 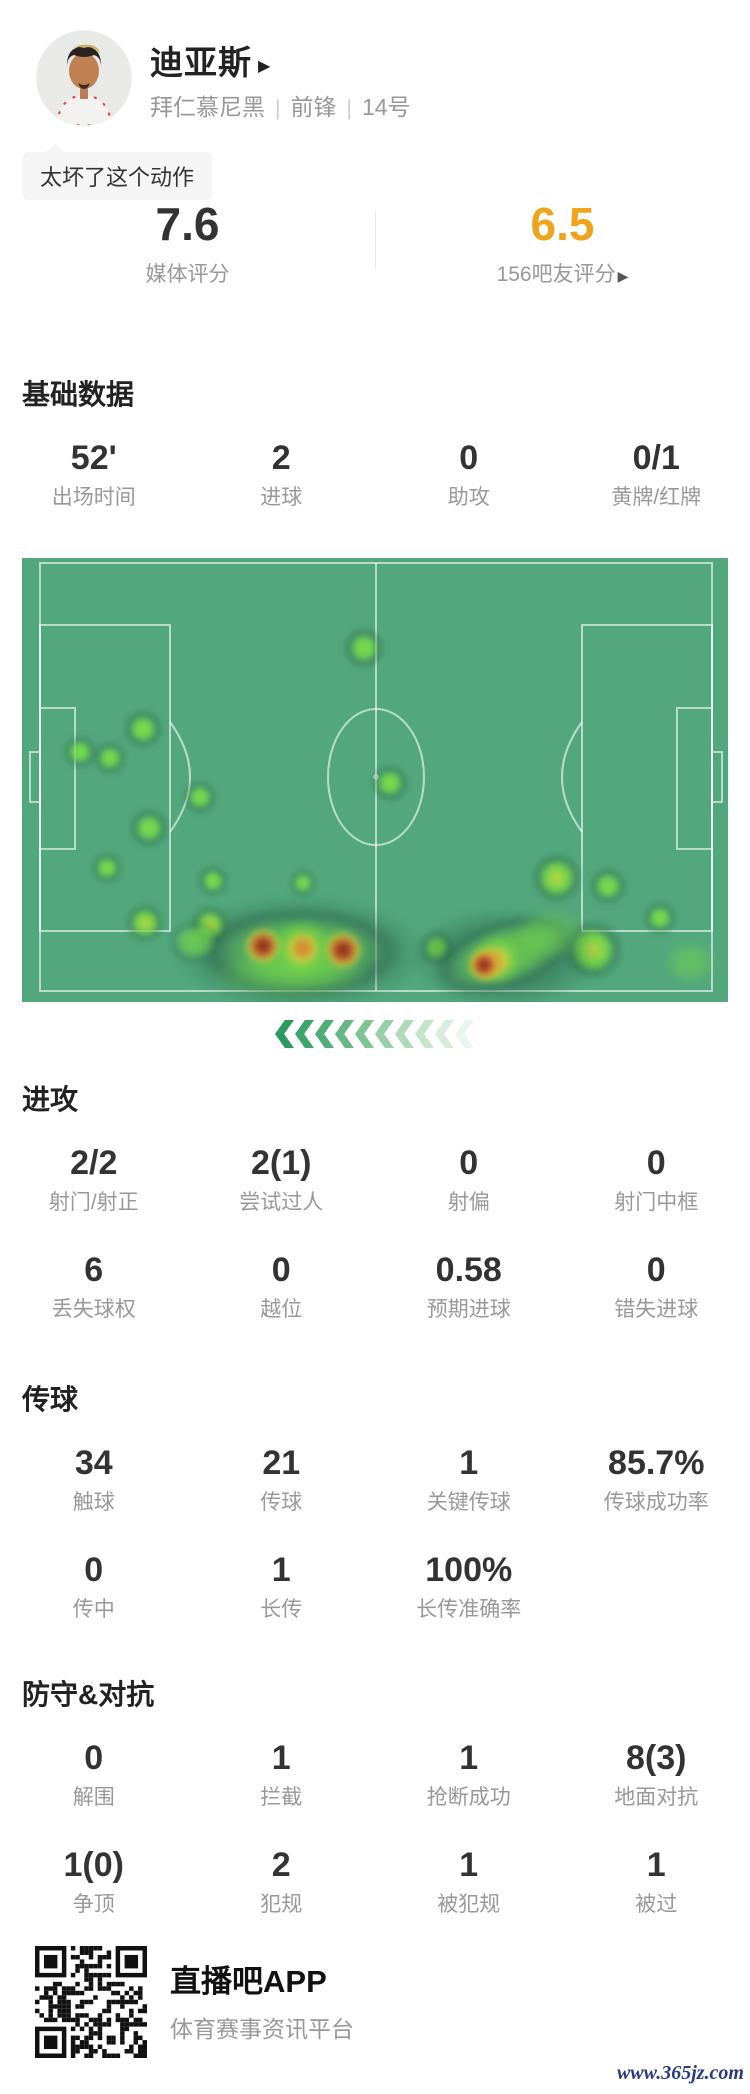 I want to click on stat-label: 传球, so click(x=281, y=1502).